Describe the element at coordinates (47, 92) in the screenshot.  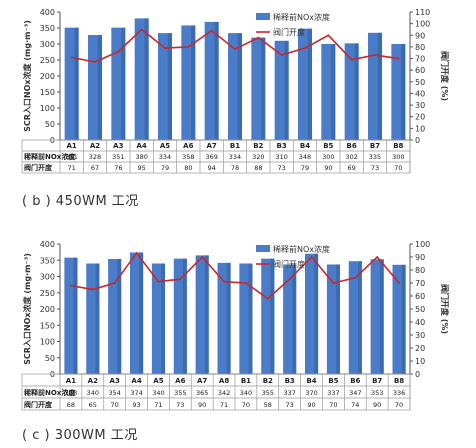
I see `y-left-tick-label: 150` at that location.